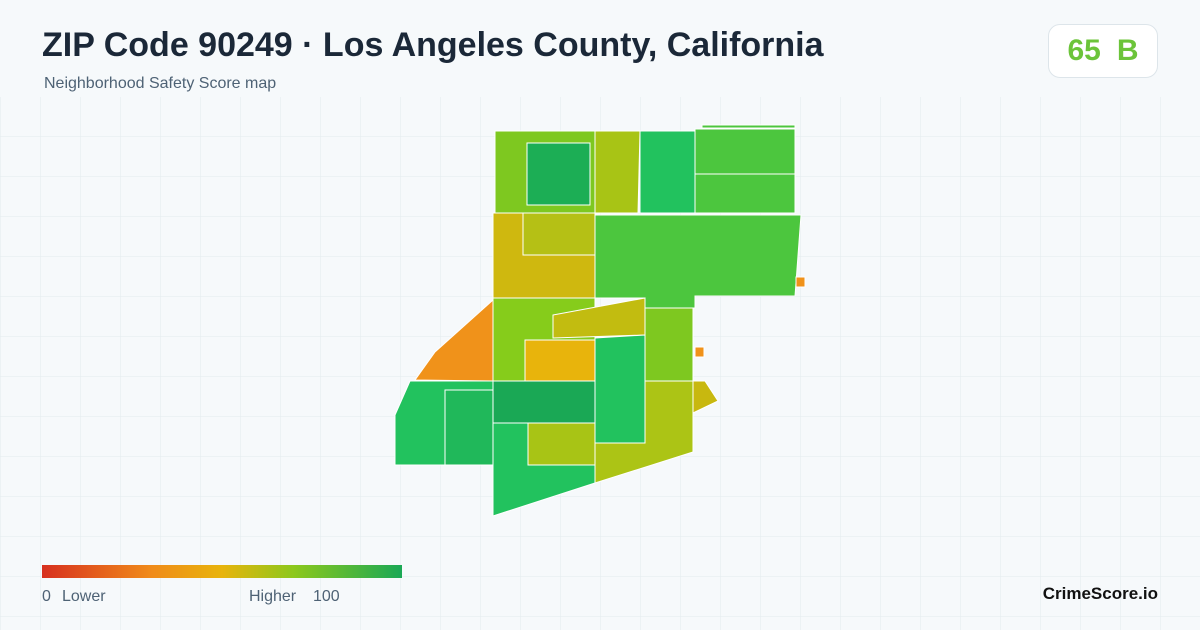 Image resolution: width=1200 pixels, height=630 pixels. I want to click on brand: CrimeScore.io, so click(1100, 593).